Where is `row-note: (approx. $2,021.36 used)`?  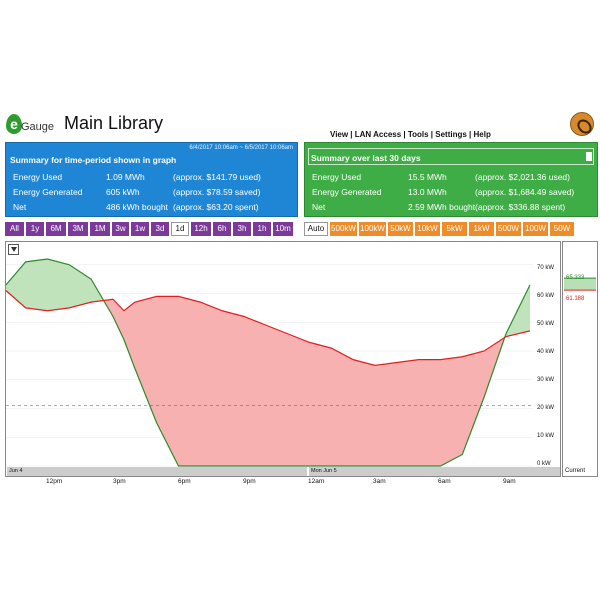
row-note: (approx. $2,021.36 used) is located at coordinates (522, 177).